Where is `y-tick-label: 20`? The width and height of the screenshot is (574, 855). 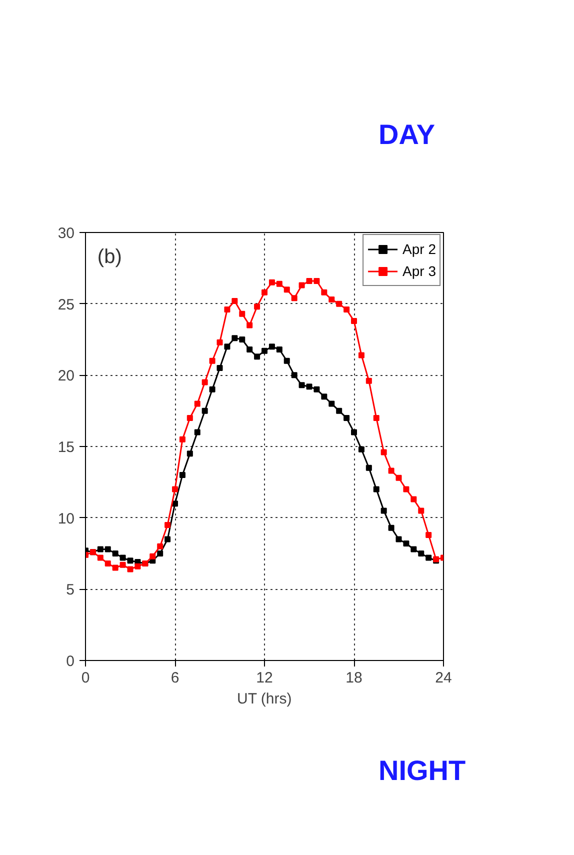 y-tick-label: 20 is located at coordinates (66, 376).